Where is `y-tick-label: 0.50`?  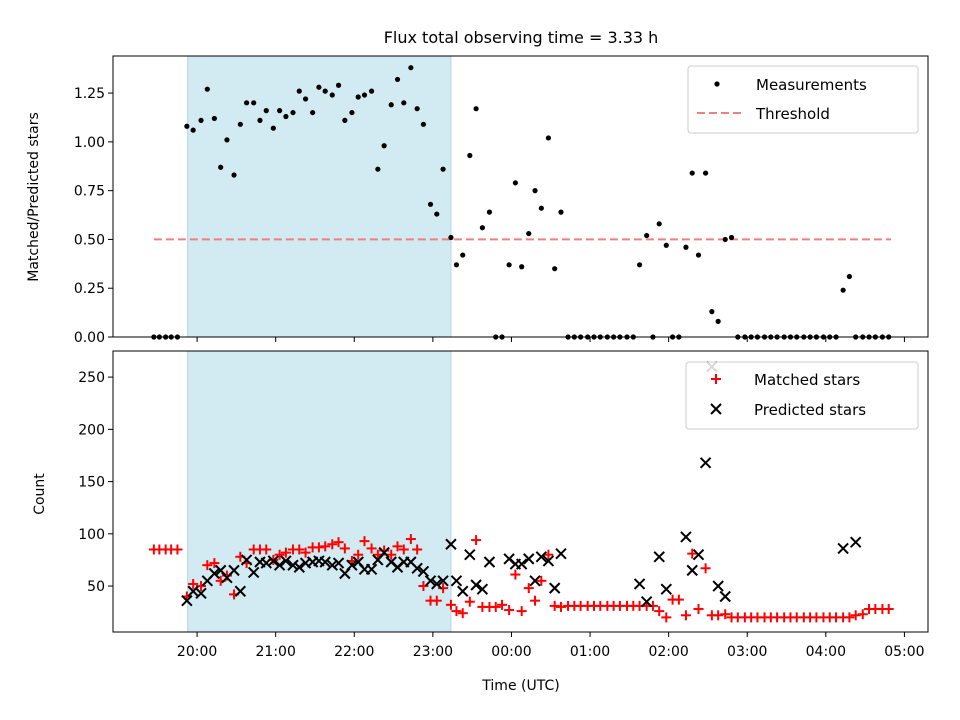
y-tick-label: 0.50 is located at coordinates (89, 240).